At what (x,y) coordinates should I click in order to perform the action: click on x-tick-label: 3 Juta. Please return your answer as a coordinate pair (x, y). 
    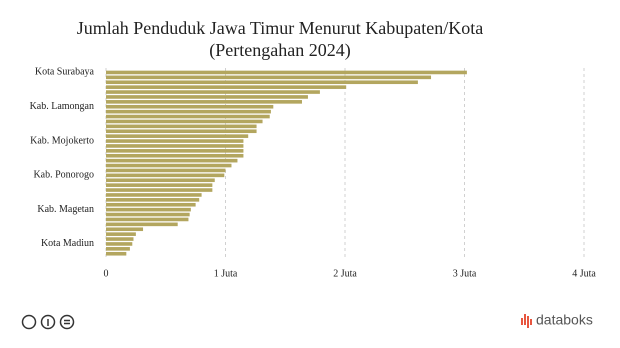
    Looking at the image, I should click on (465, 273).